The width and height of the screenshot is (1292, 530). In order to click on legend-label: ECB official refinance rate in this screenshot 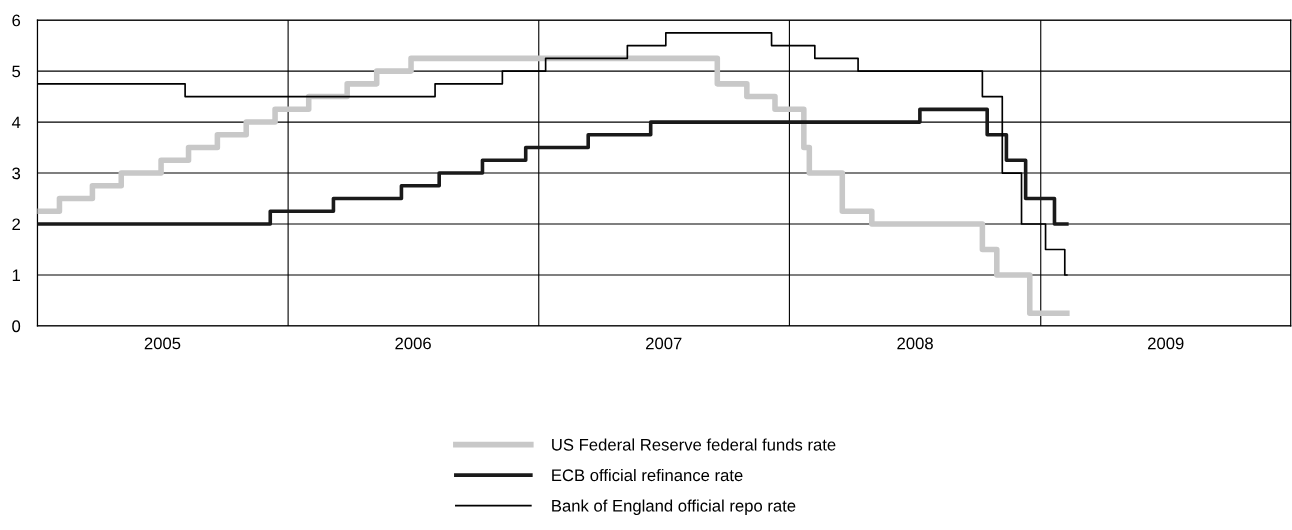, I will do `click(647, 475)`.